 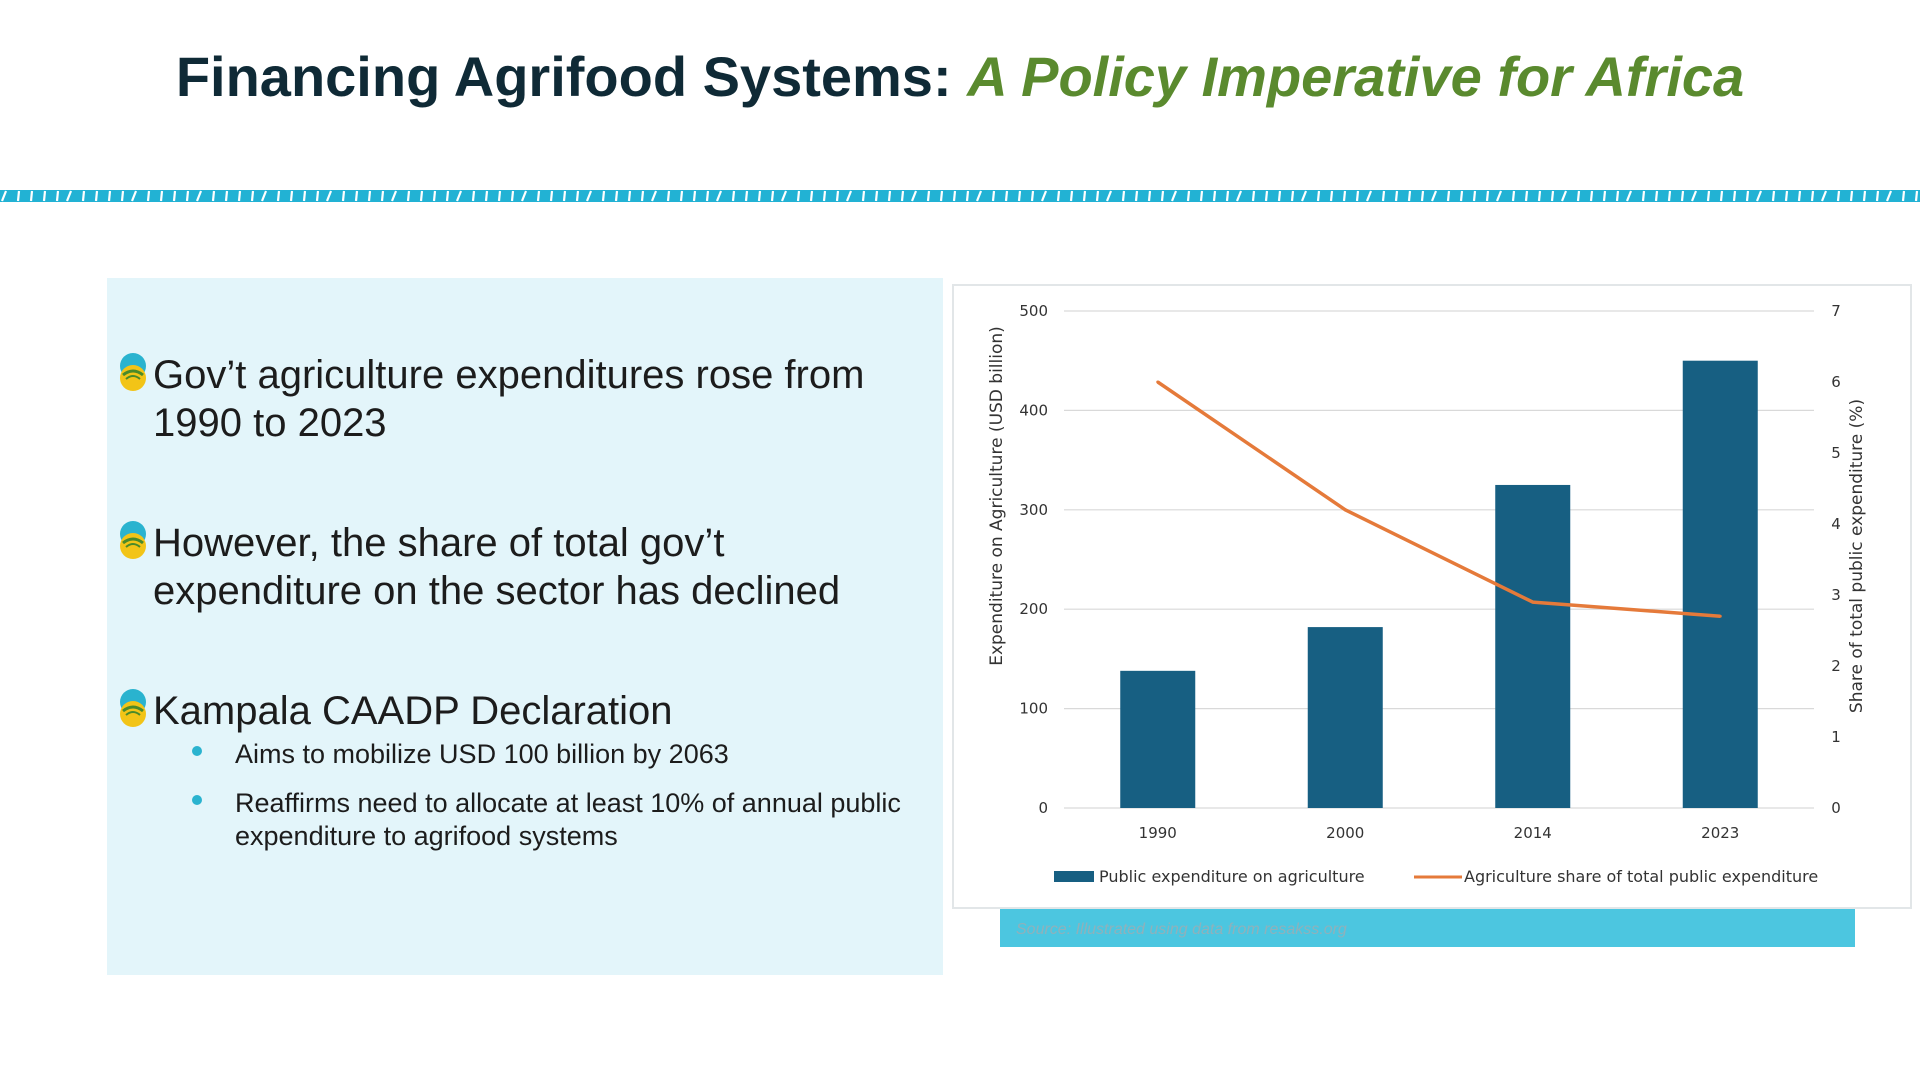 What do you see at coordinates (413, 711) in the screenshot?
I see `bullet-text: Kampala CAADP Declaration` at bounding box center [413, 711].